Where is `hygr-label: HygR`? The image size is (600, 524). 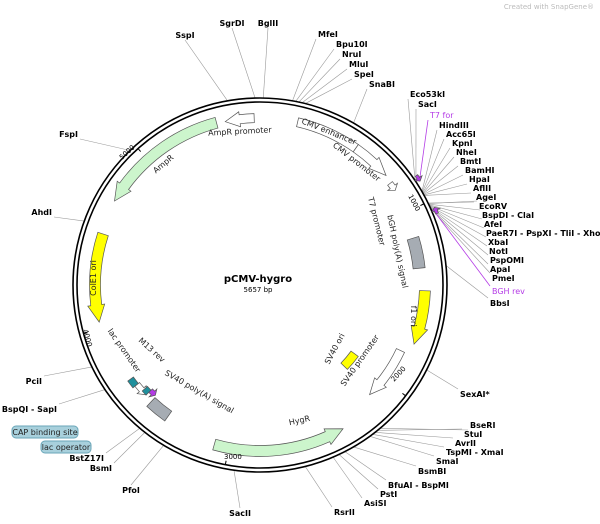 hygr-label: HygR is located at coordinates (299, 420).